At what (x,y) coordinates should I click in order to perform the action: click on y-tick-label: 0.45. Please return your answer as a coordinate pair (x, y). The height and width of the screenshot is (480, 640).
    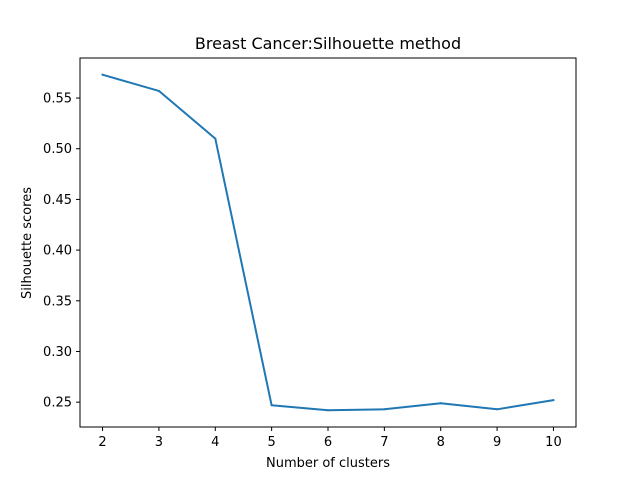
    Looking at the image, I should click on (57, 200).